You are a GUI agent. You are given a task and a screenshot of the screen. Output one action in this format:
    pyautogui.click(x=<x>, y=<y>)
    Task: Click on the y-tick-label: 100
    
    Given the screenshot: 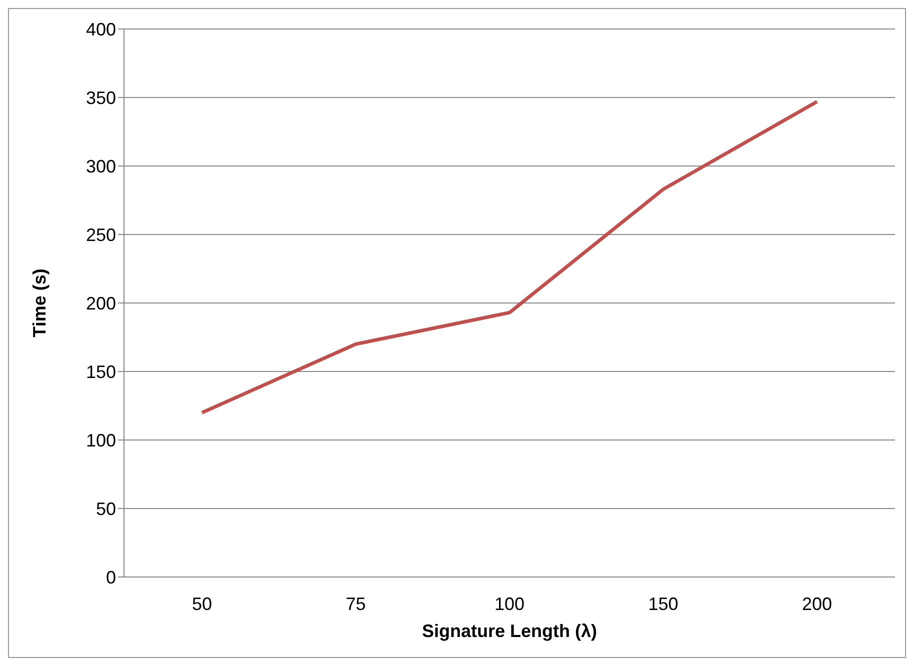 What is the action you would take?
    pyautogui.click(x=101, y=440)
    